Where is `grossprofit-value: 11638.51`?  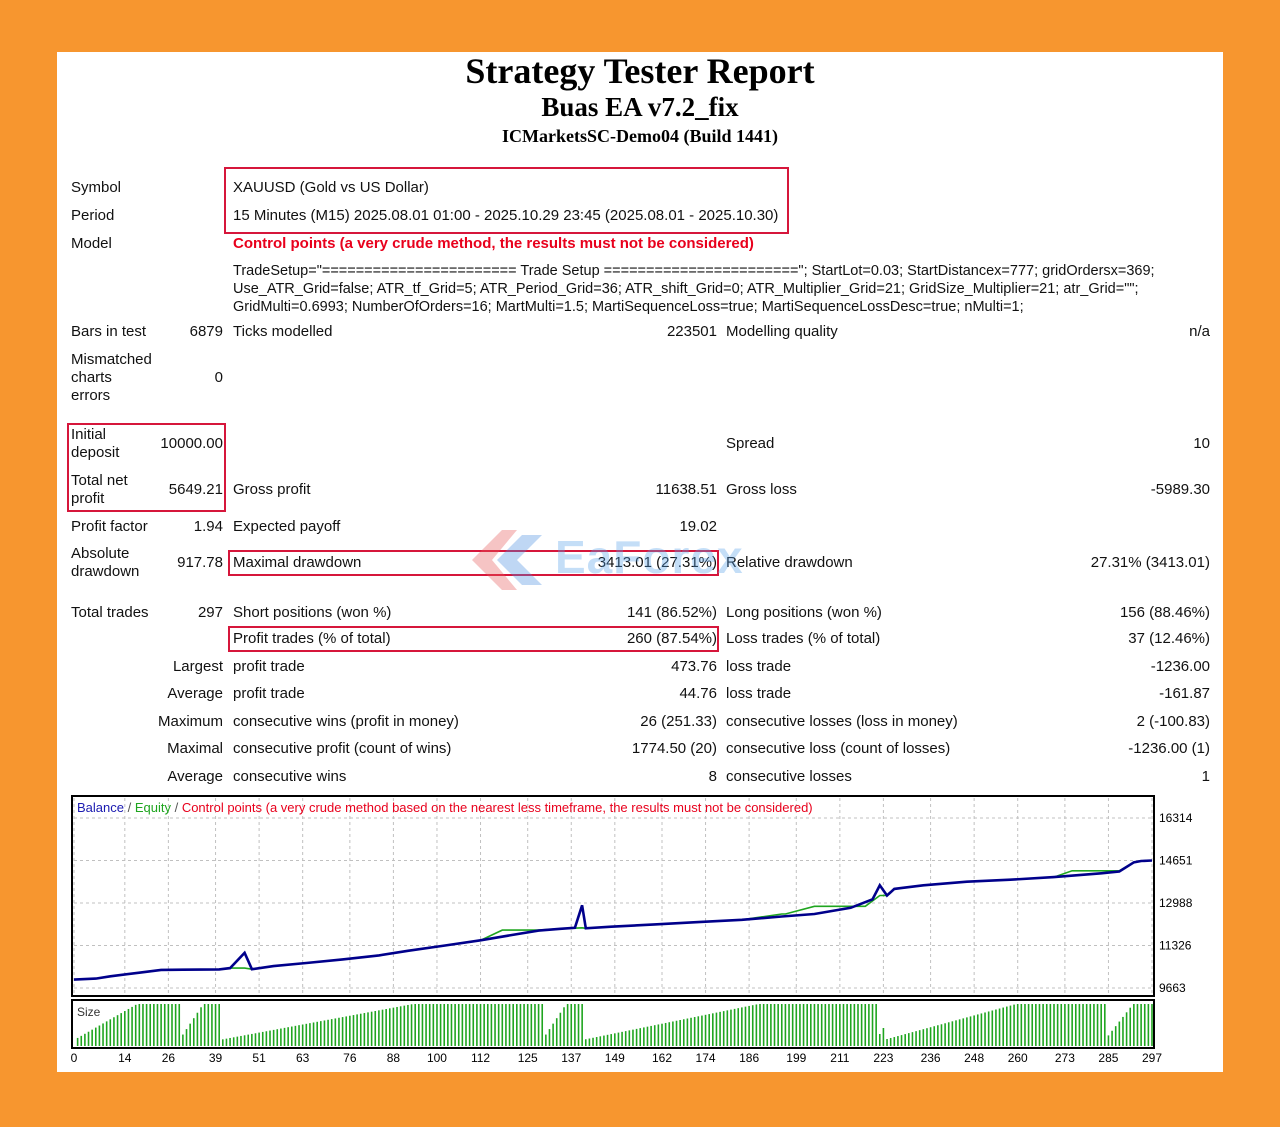 grossprofit-value: 11638.51 is located at coordinates (686, 489).